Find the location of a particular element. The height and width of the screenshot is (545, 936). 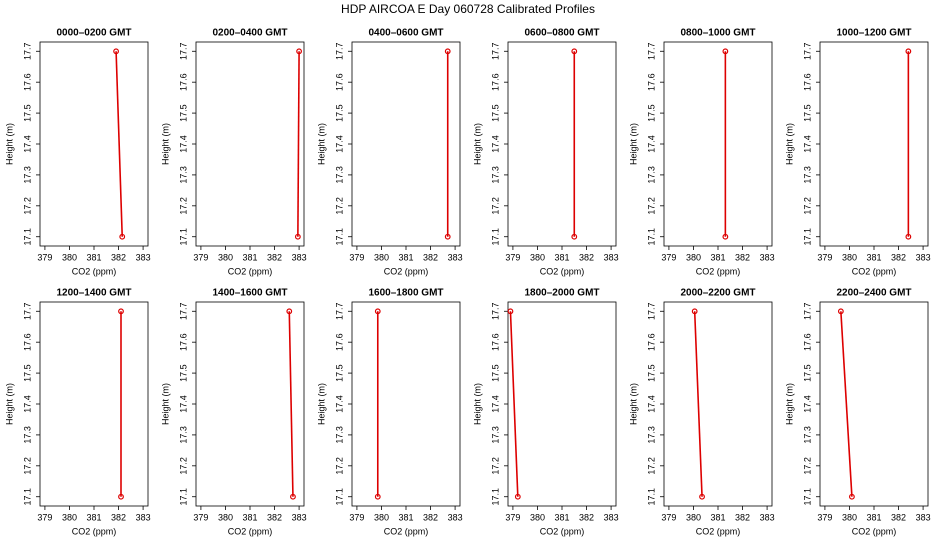

panel-title: 0600–0800 GMT is located at coordinates (561, 33).